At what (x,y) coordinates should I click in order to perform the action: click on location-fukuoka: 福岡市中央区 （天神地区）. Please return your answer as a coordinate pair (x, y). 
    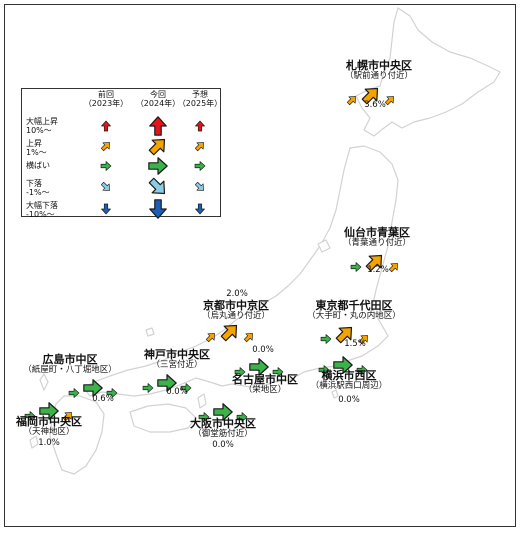
    Looking at the image, I should click on (49, 426).